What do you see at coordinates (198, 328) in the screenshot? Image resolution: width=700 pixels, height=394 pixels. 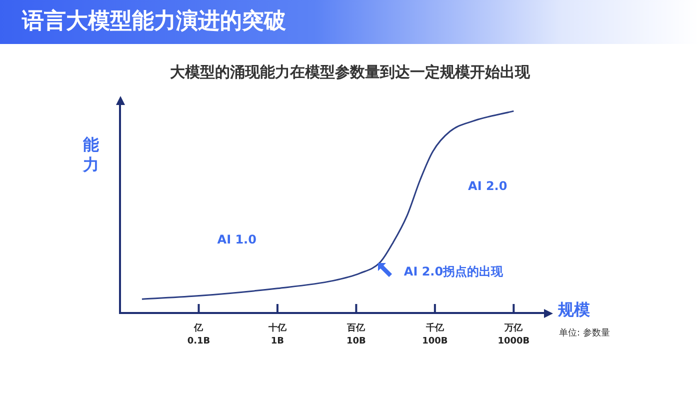 I see `text: 亿` at bounding box center [198, 328].